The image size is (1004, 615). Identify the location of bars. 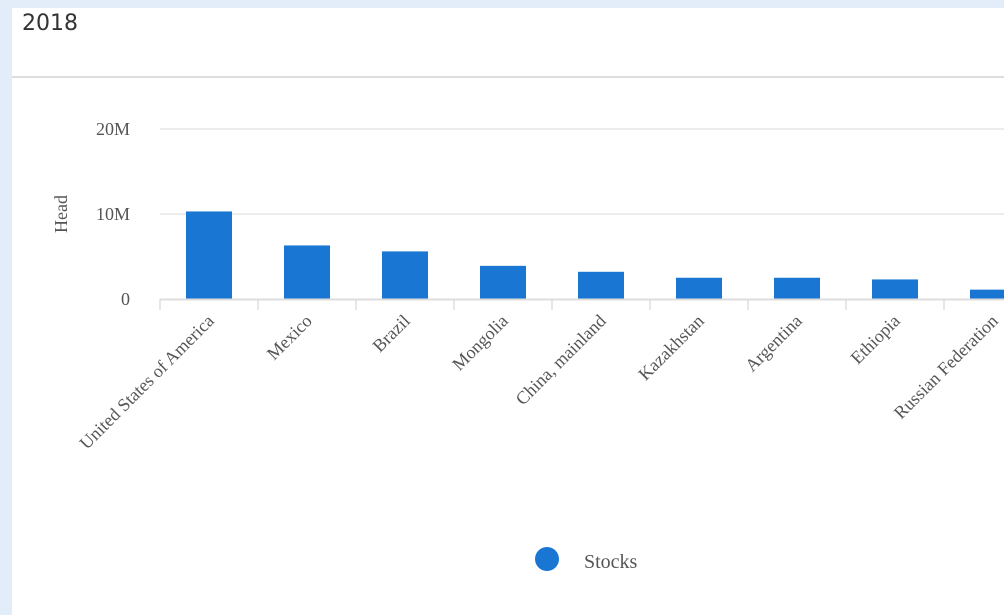
(595, 255).